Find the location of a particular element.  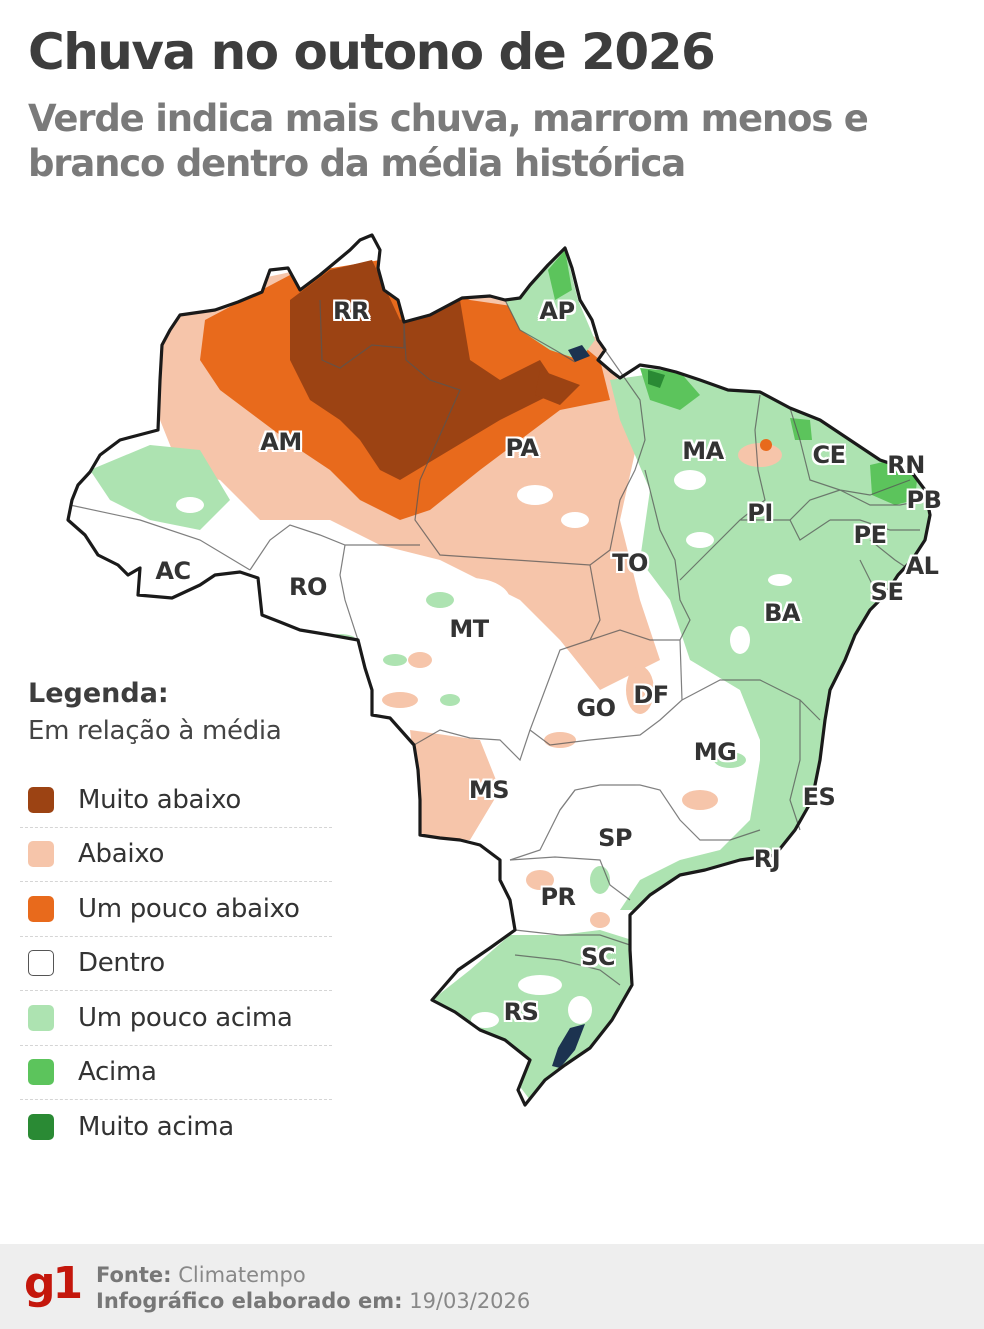

source-label: Fonte: is located at coordinates (134, 1275).